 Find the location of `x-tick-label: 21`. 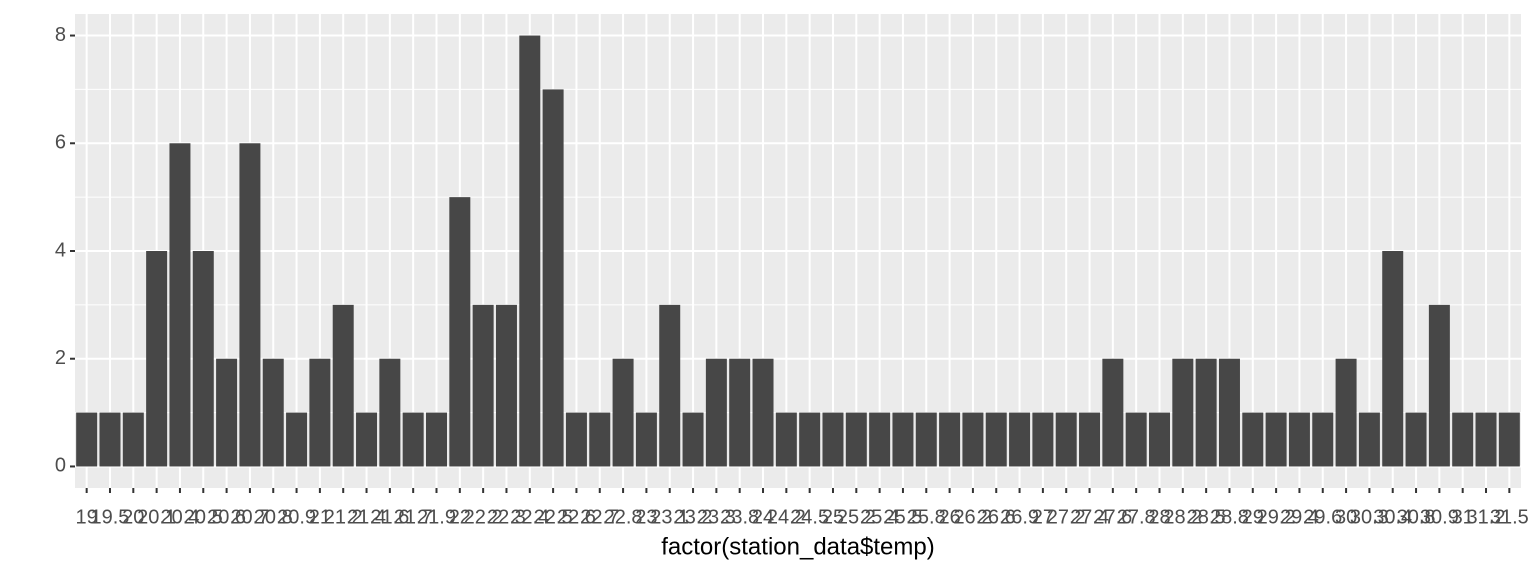

x-tick-label: 21 is located at coordinates (320, 517).